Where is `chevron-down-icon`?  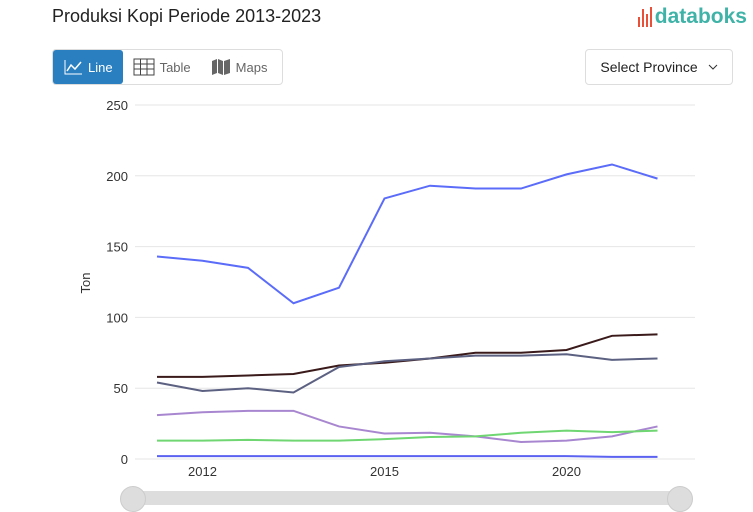
chevron-down-icon is located at coordinates (712, 67).